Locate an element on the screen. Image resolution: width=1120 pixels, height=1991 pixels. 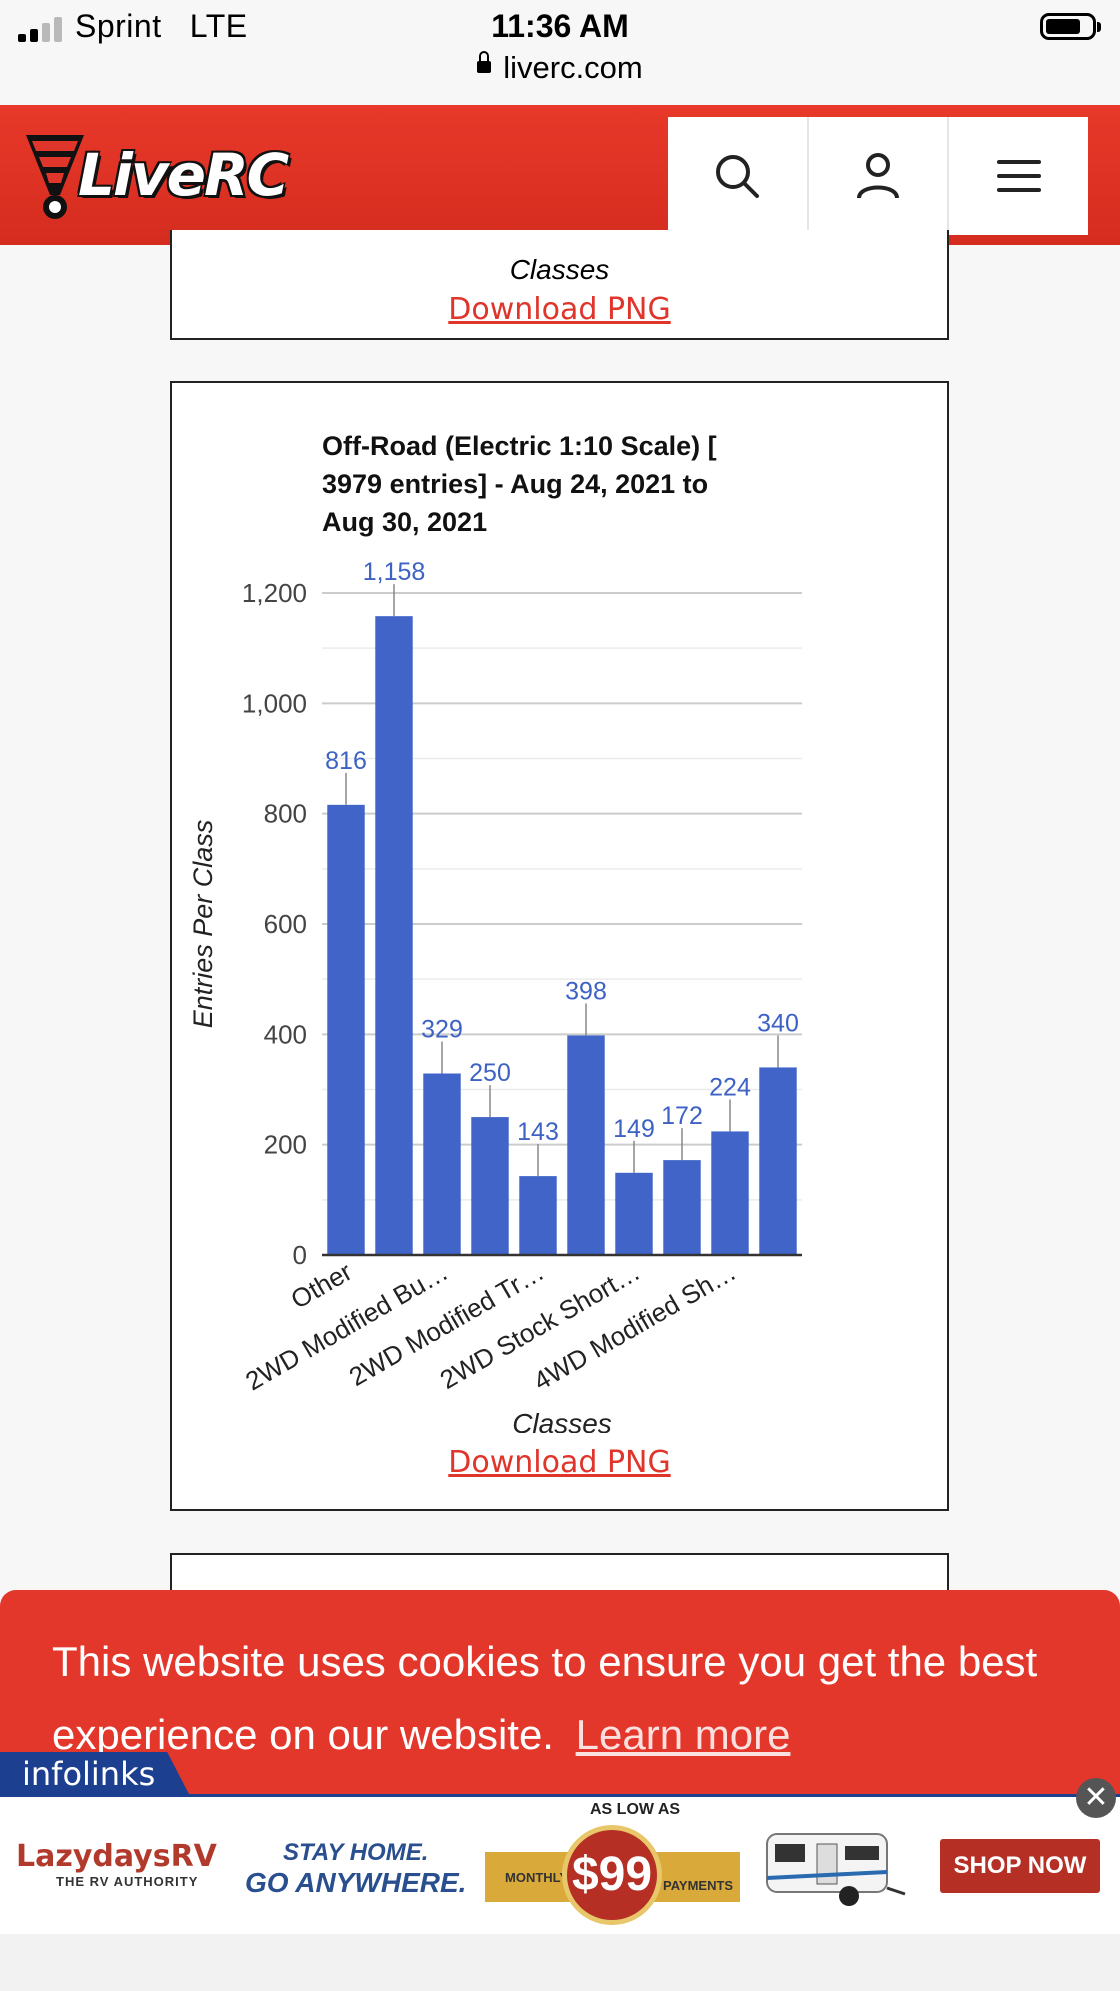
infolinks-label: infolinks is located at coordinates (95, 1774).